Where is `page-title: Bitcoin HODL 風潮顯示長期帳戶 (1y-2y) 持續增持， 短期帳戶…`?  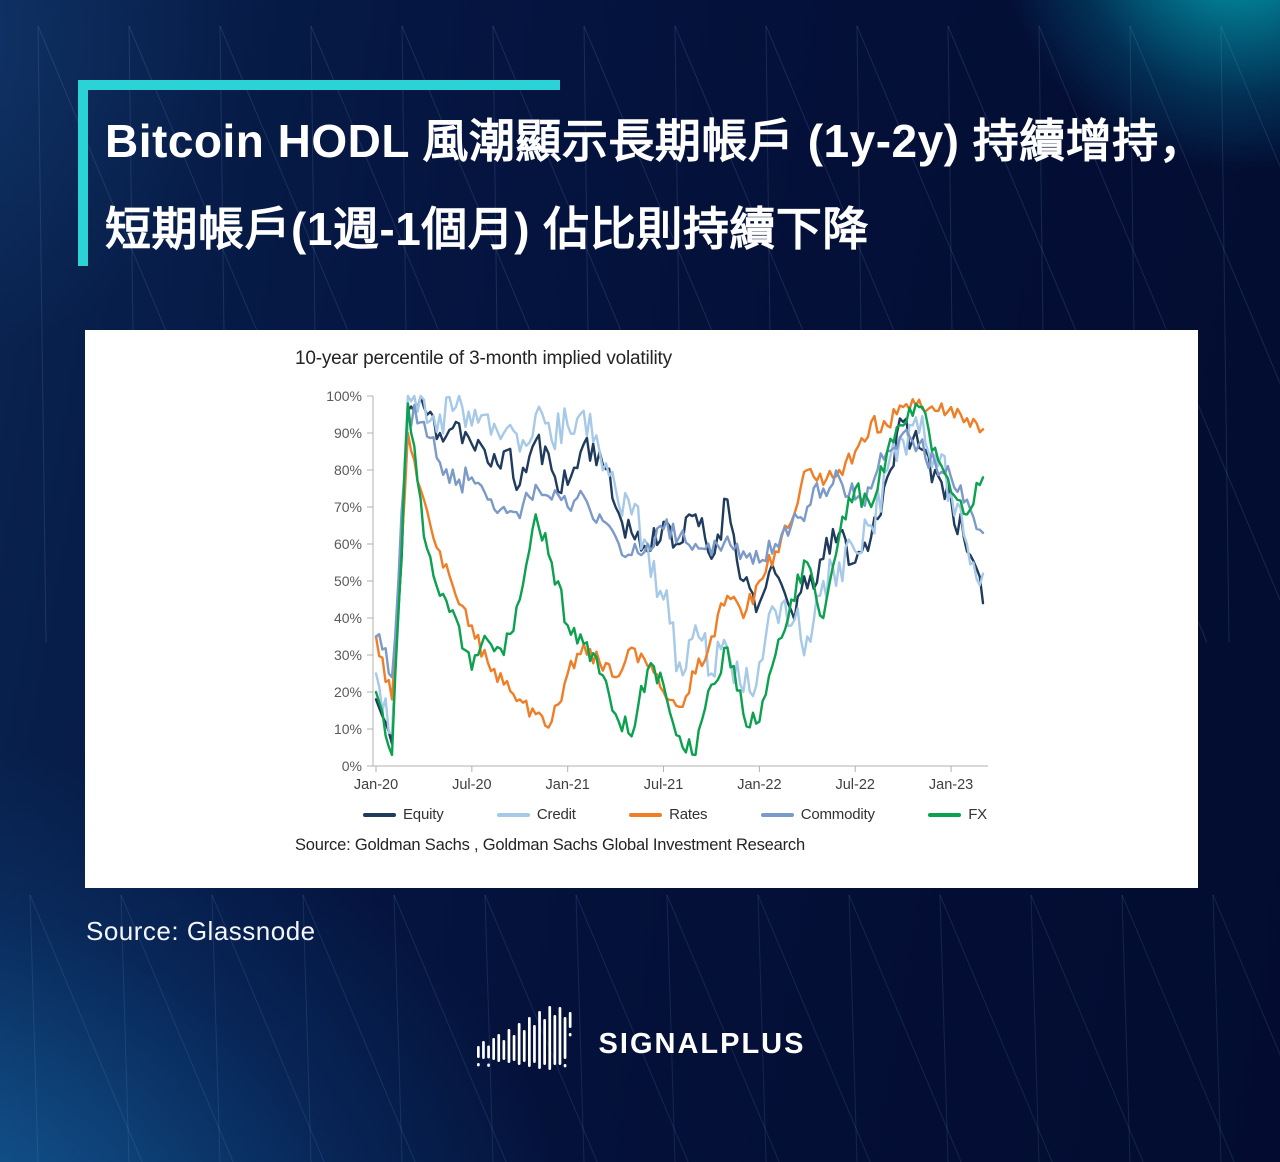 page-title: Bitcoin HODL 風潮顯示長期帳戶 (1y-2y) 持續增持， 短期帳戶… is located at coordinates (675, 185).